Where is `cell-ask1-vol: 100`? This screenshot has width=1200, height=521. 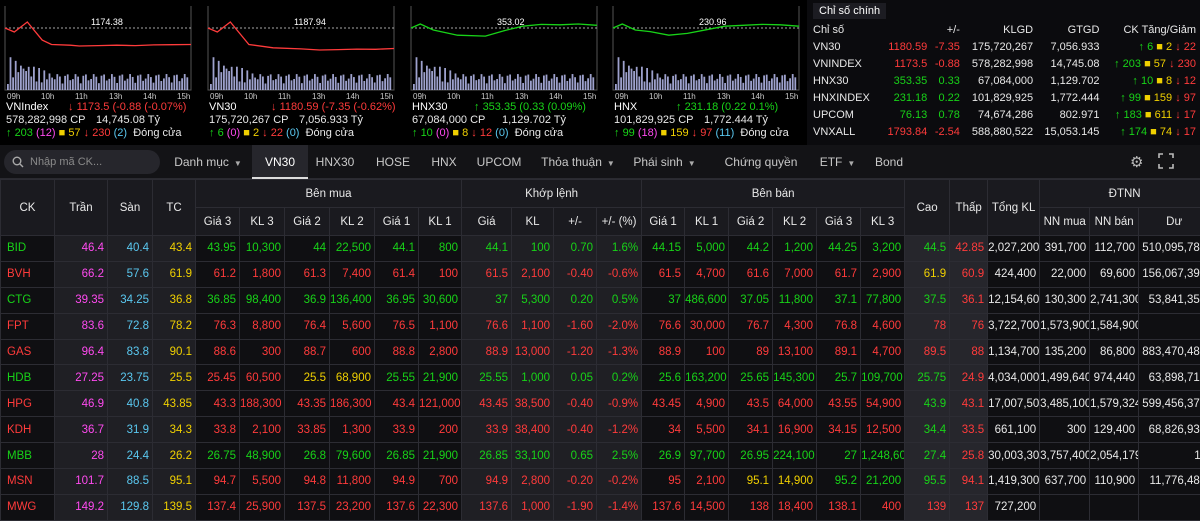
cell-ask1-vol: 100 is located at coordinates (707, 352).